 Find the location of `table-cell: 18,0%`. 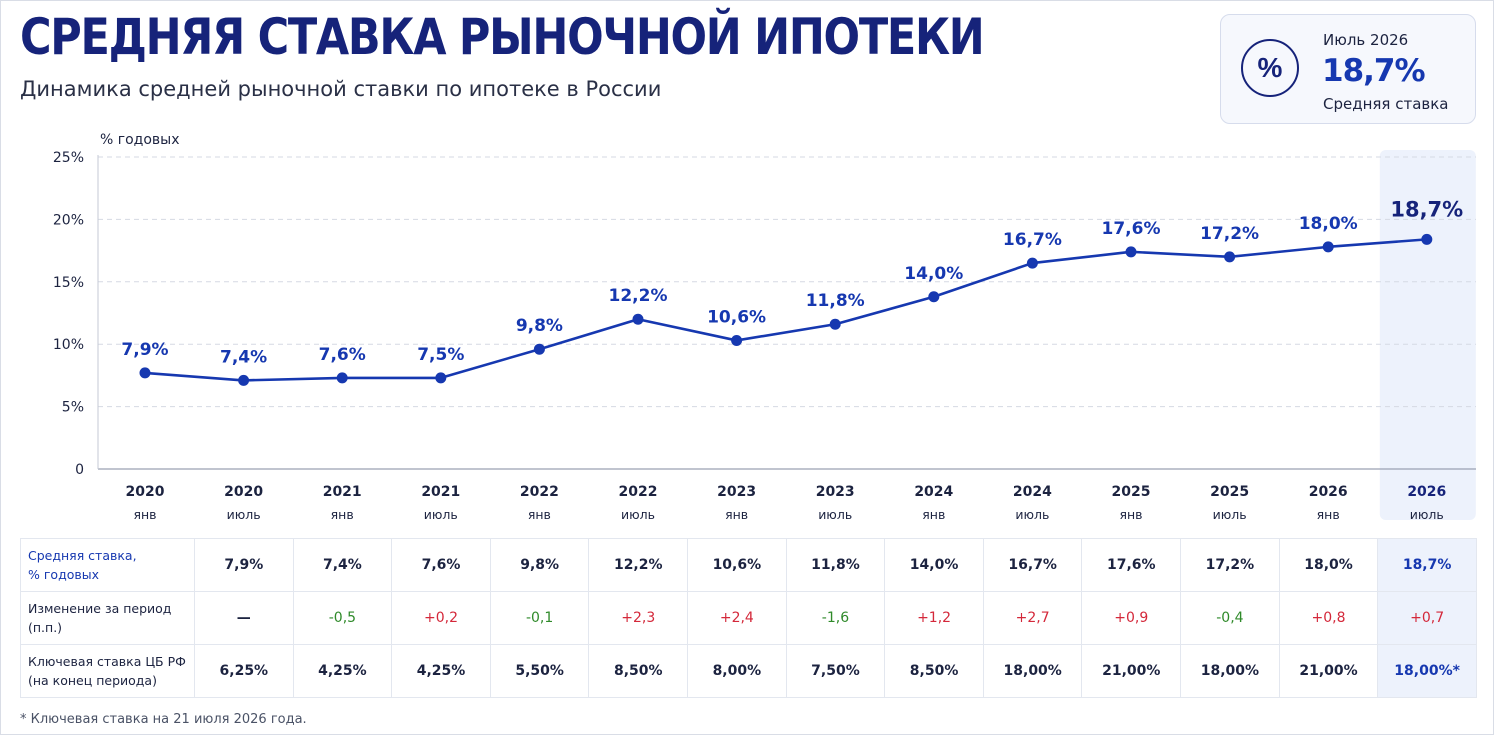

table-cell: 18,0% is located at coordinates (1328, 565).